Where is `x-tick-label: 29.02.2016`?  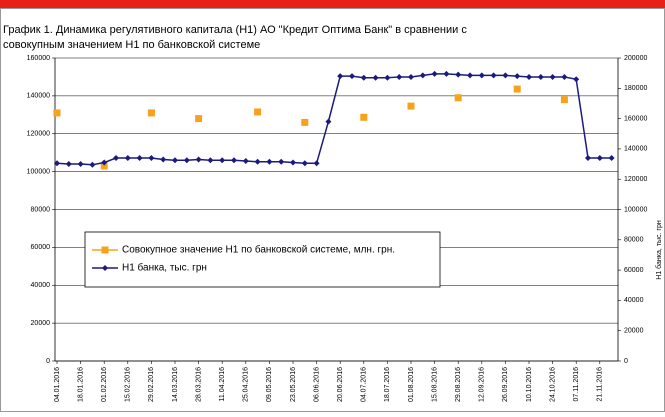
x-tick-label: 29.02.2016 is located at coordinates (151, 384).